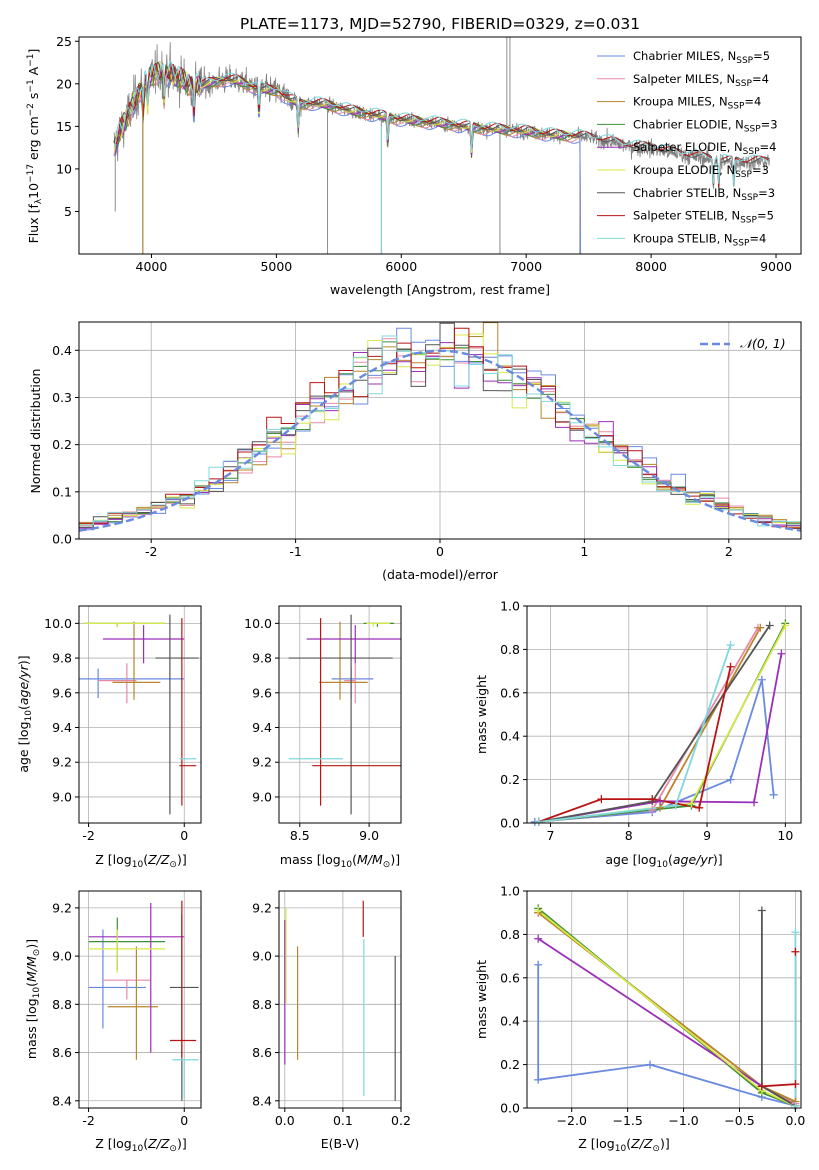 The width and height of the screenshot is (819, 1170). I want to click on legend-label-chabrier-elodie-n-part: SSP, so click(752, 129).